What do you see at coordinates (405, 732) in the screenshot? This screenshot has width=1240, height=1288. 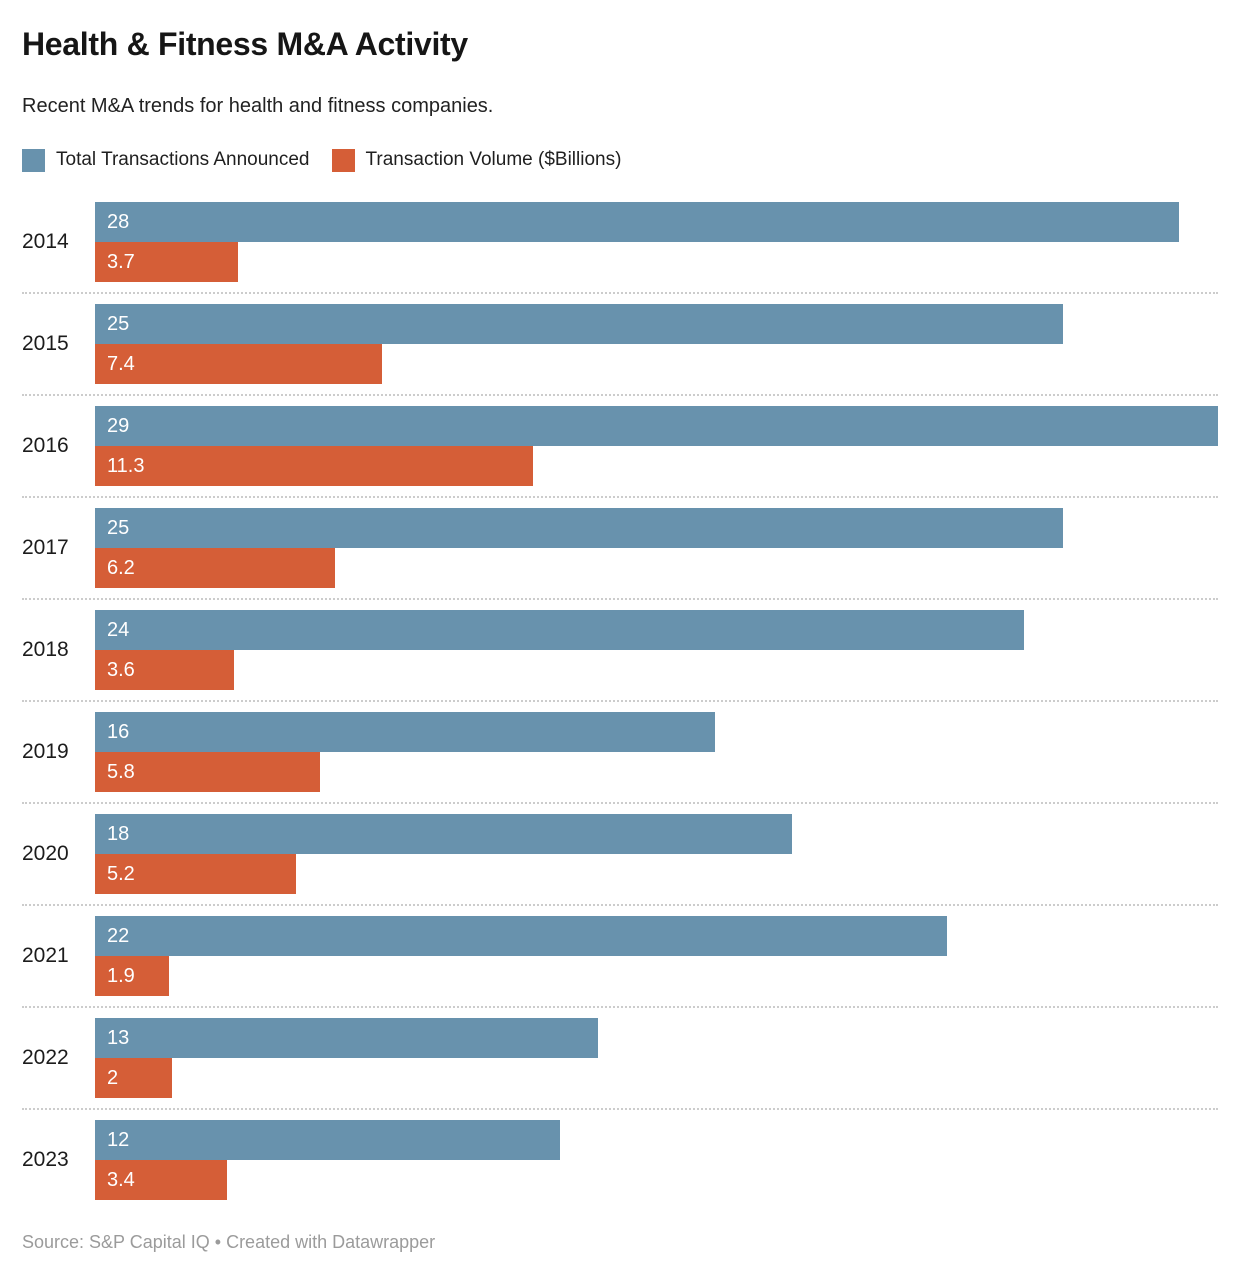 I see `bar-total-transactions: 16` at bounding box center [405, 732].